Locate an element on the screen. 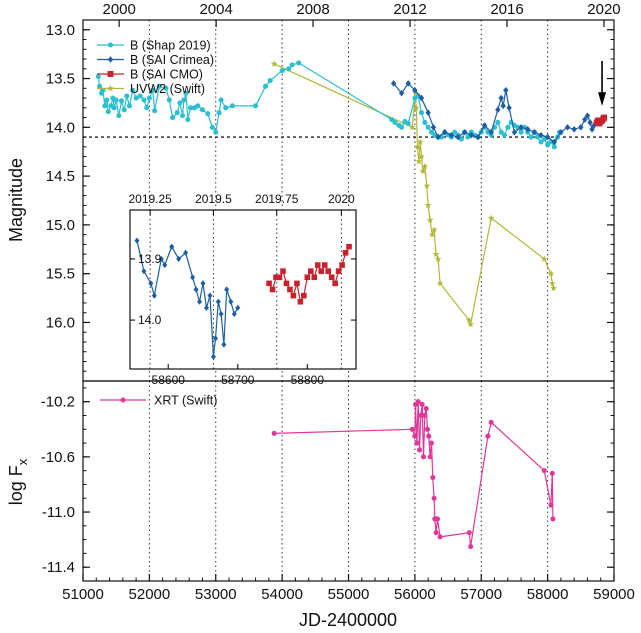  year-tick-label: 2012 is located at coordinates (409, 9).